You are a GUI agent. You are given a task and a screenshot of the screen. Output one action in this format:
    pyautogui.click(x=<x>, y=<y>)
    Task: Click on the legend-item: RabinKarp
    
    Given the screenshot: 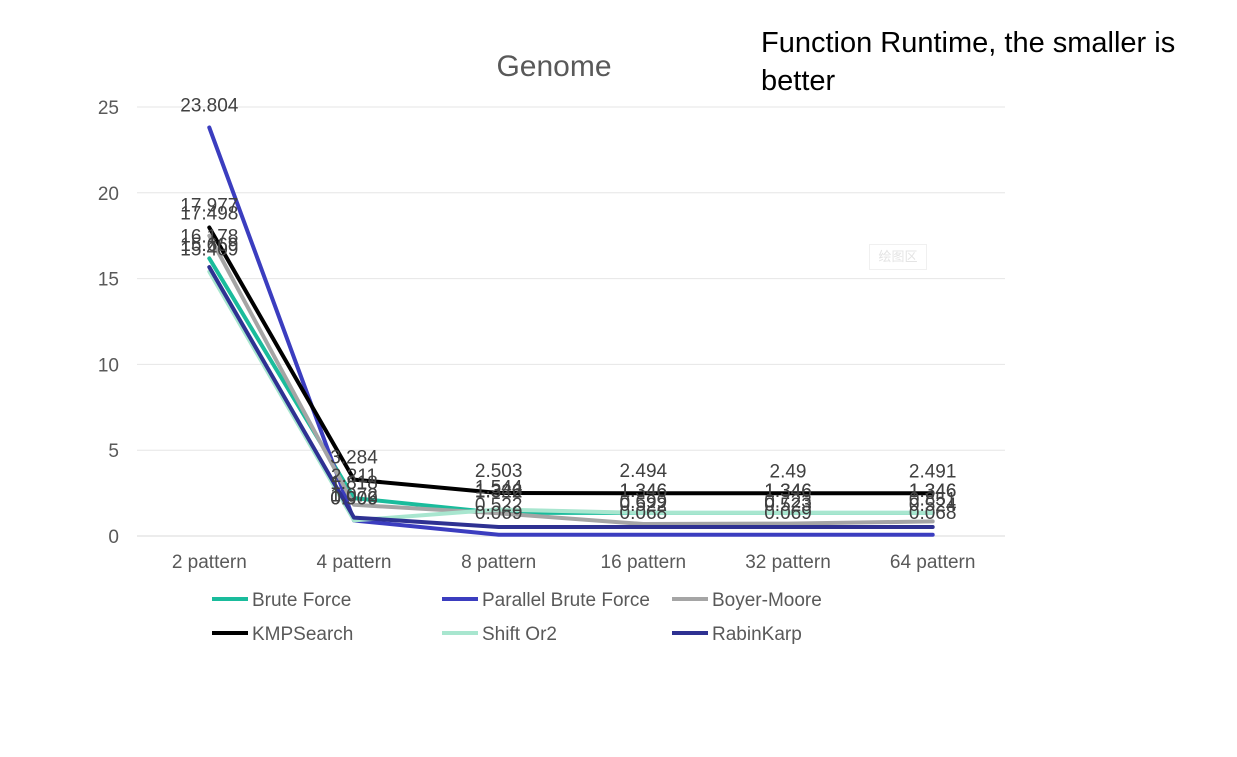 What is the action you would take?
    pyautogui.click(x=737, y=635)
    